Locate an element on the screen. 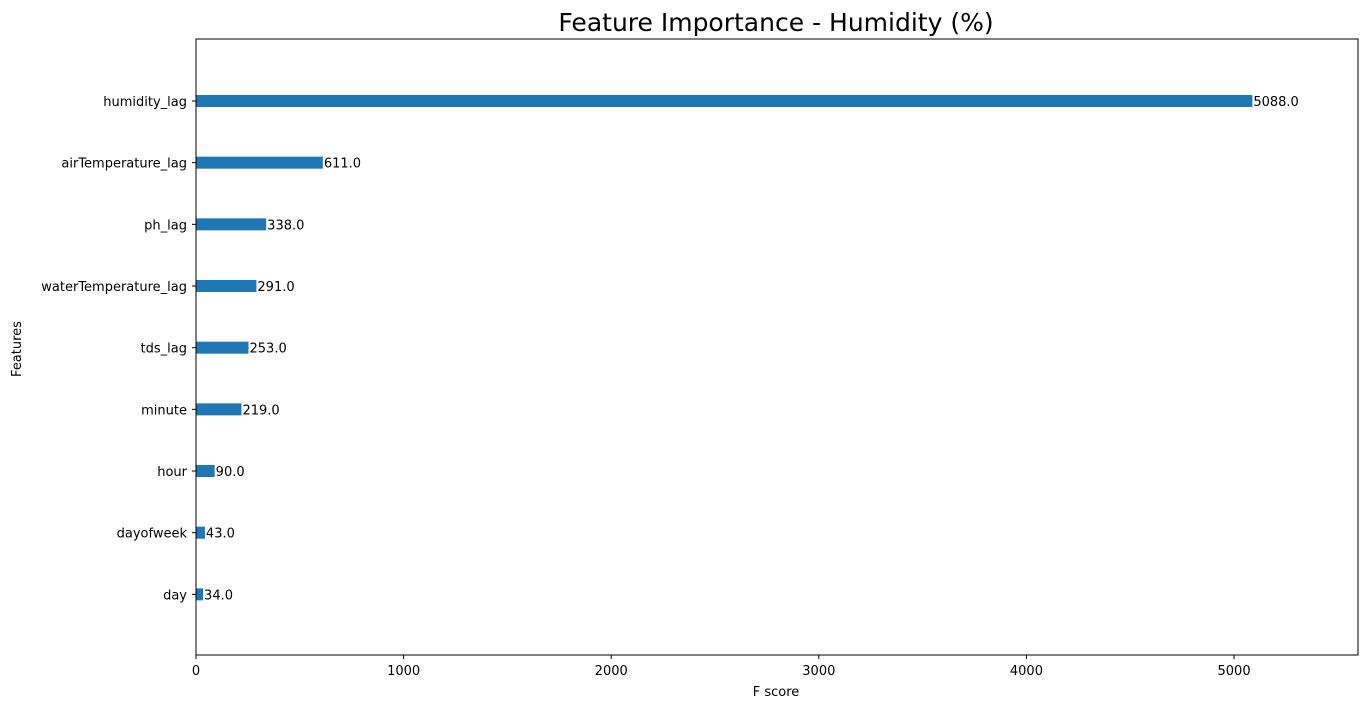 This screenshot has height=709, width=1368. bar-value-label: 43.0 is located at coordinates (220, 534).